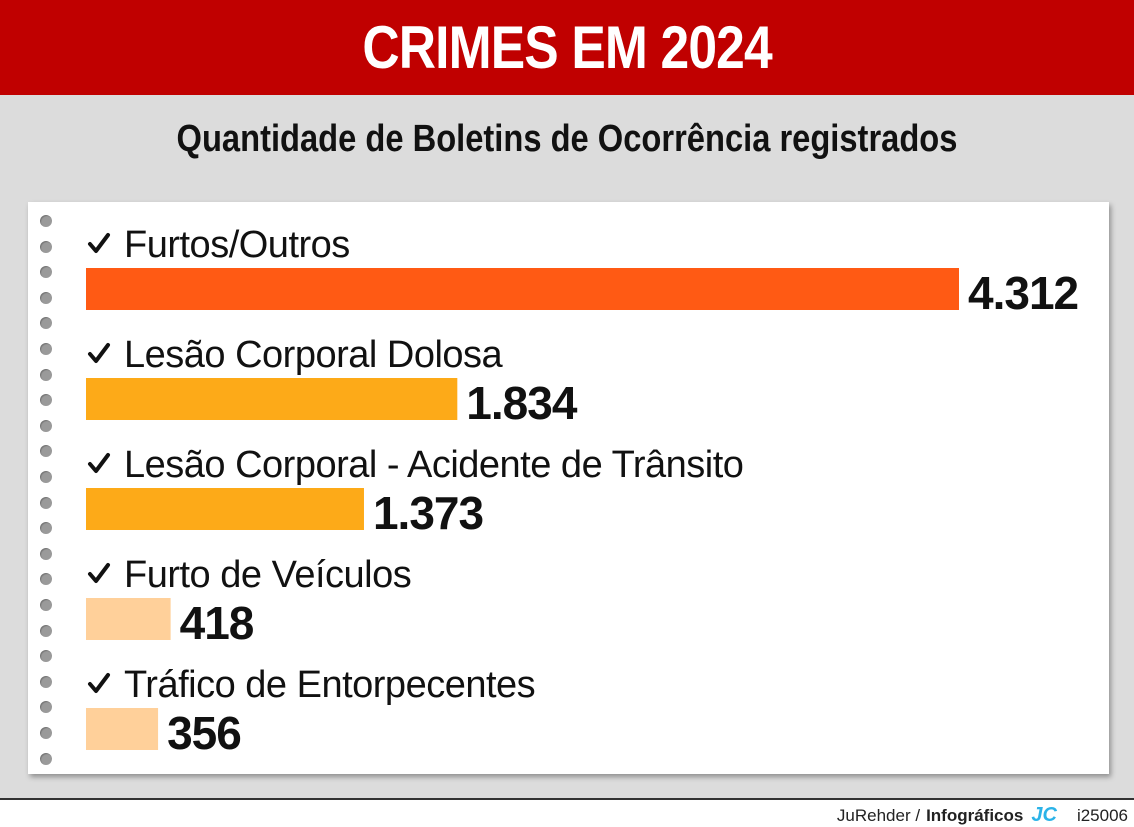 This screenshot has height=827, width=1134. I want to click on value-label: 1.373, so click(428, 513).